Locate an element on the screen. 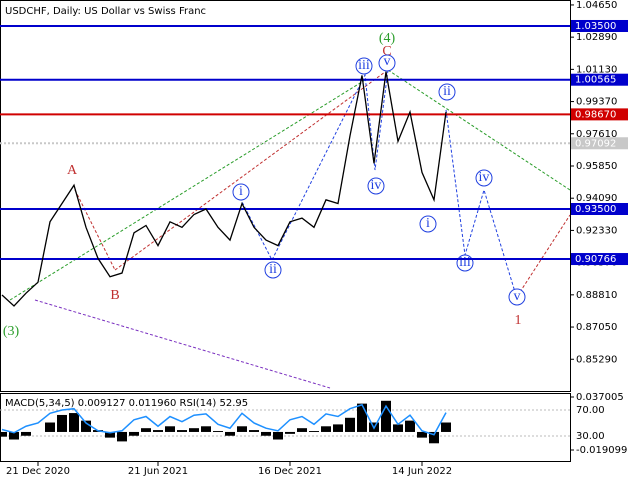 The width and height of the screenshot is (640, 480). y-tick-label: 30.00 is located at coordinates (590, 436).